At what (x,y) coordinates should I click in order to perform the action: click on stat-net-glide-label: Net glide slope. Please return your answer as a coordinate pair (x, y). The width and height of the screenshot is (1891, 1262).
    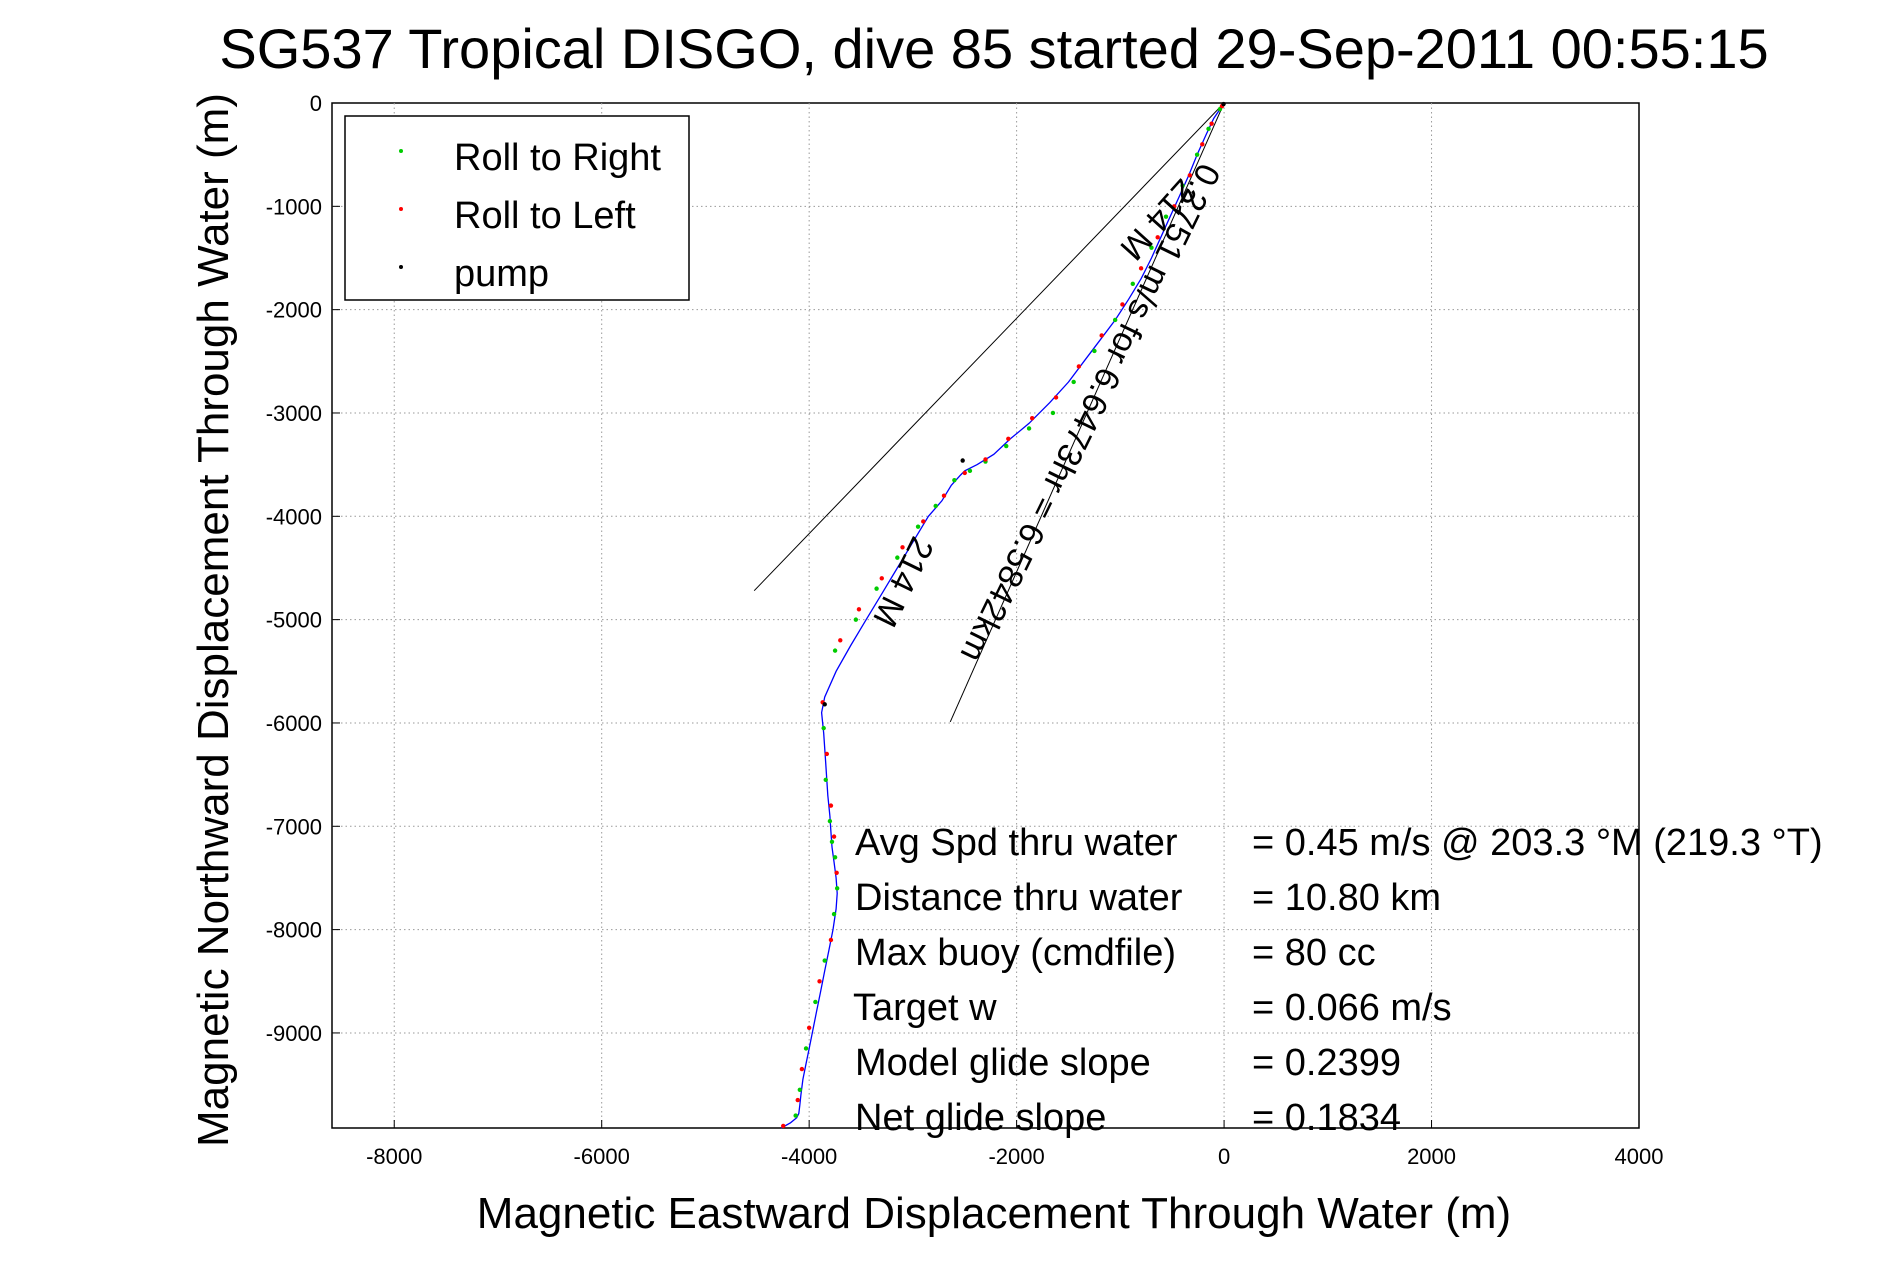
    Looking at the image, I should click on (980, 1118).